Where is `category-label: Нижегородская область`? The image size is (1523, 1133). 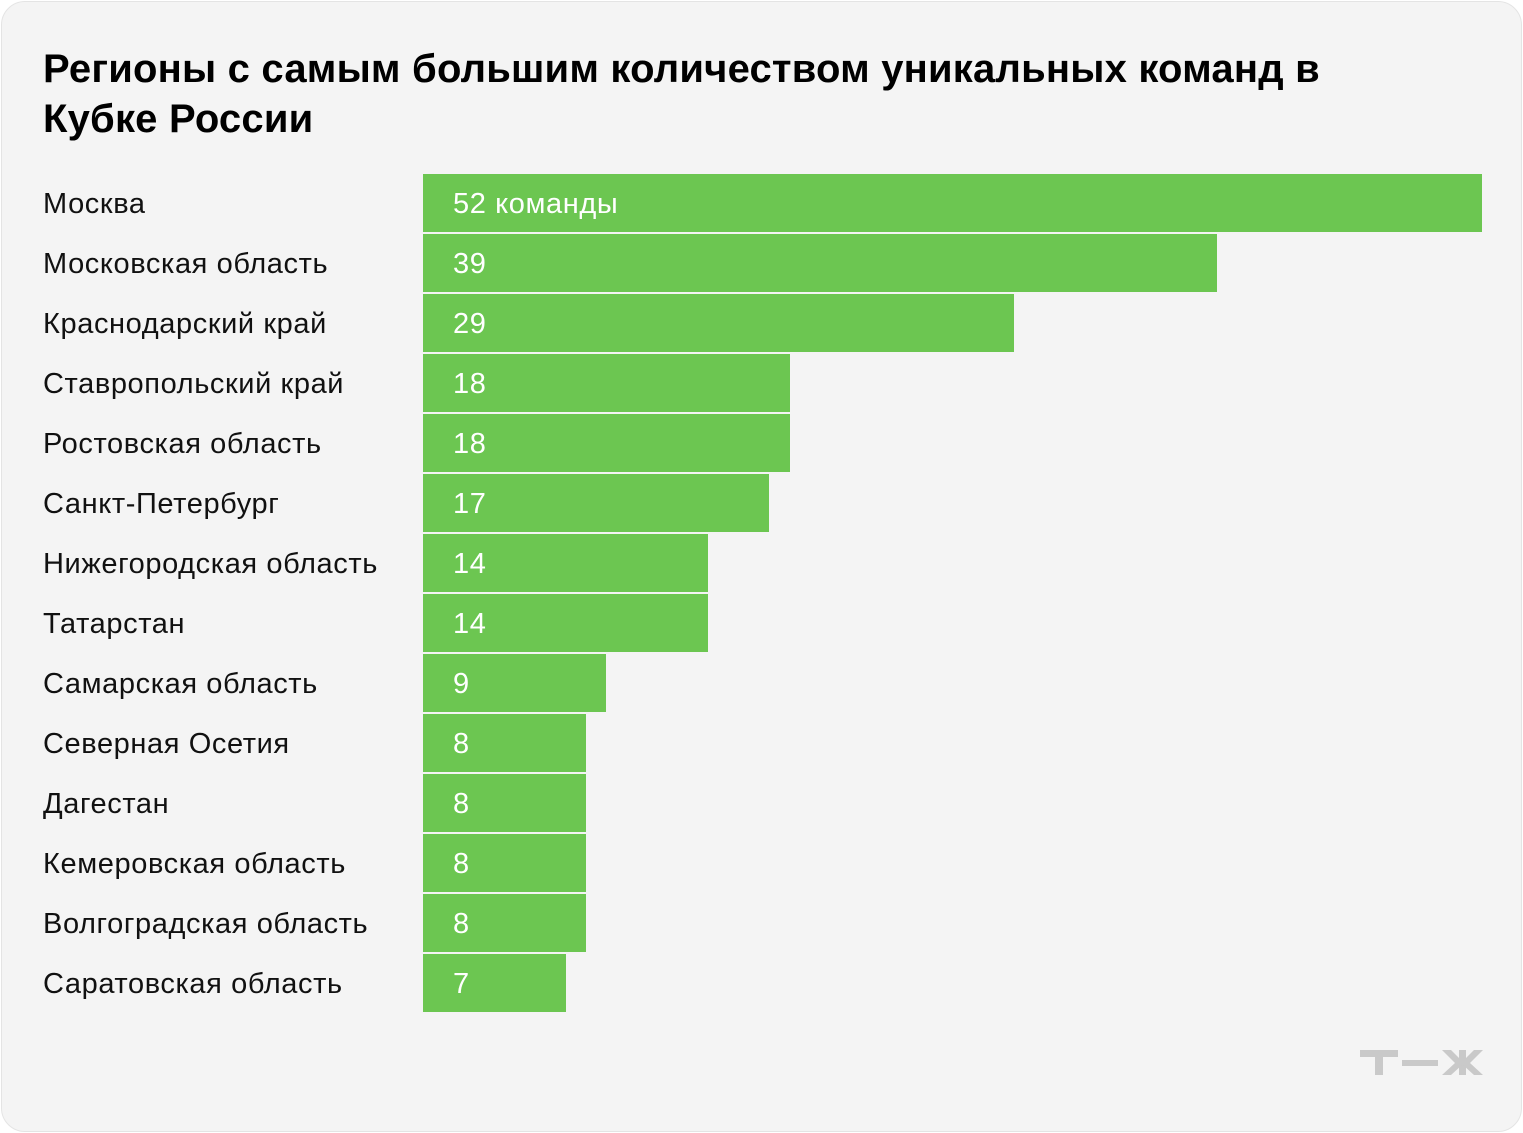
category-label: Нижегородская область is located at coordinates (210, 564).